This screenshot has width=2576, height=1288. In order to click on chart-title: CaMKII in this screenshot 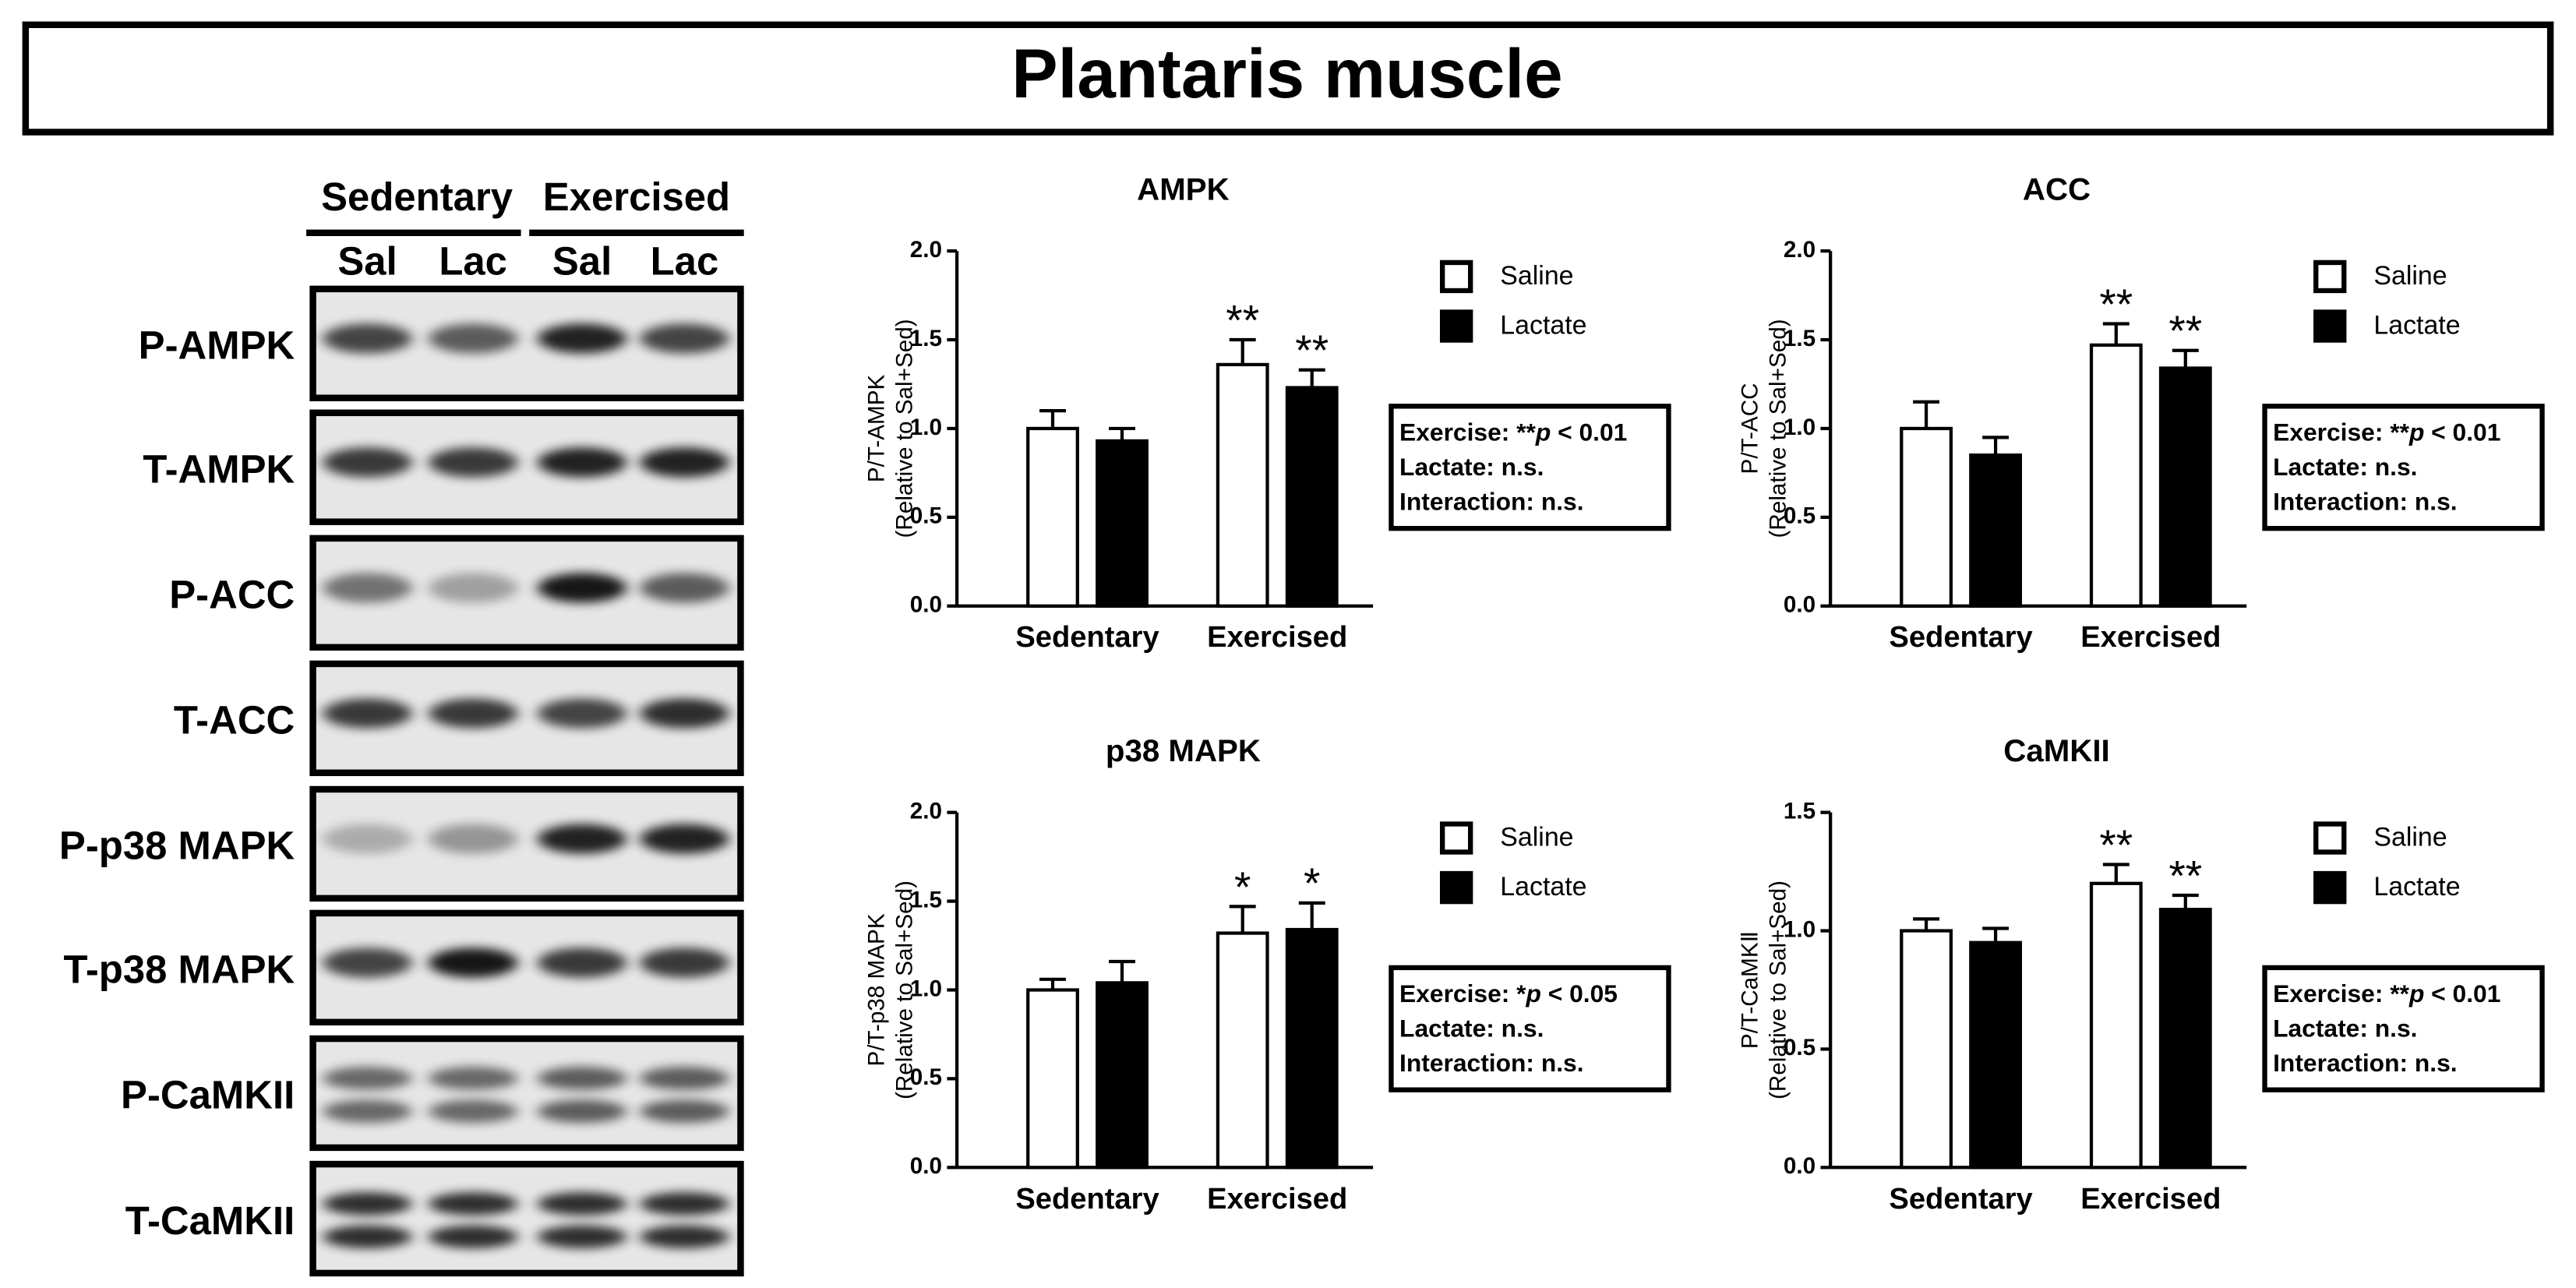, I will do `click(2056, 750)`.